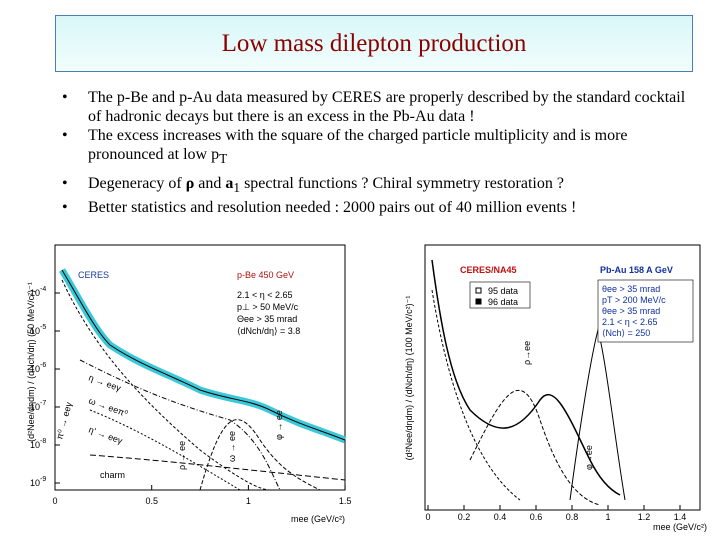 This screenshot has height=540, width=720. What do you see at coordinates (43, 403) in the screenshot?
I see `tick-exp: -7` at bounding box center [43, 403].